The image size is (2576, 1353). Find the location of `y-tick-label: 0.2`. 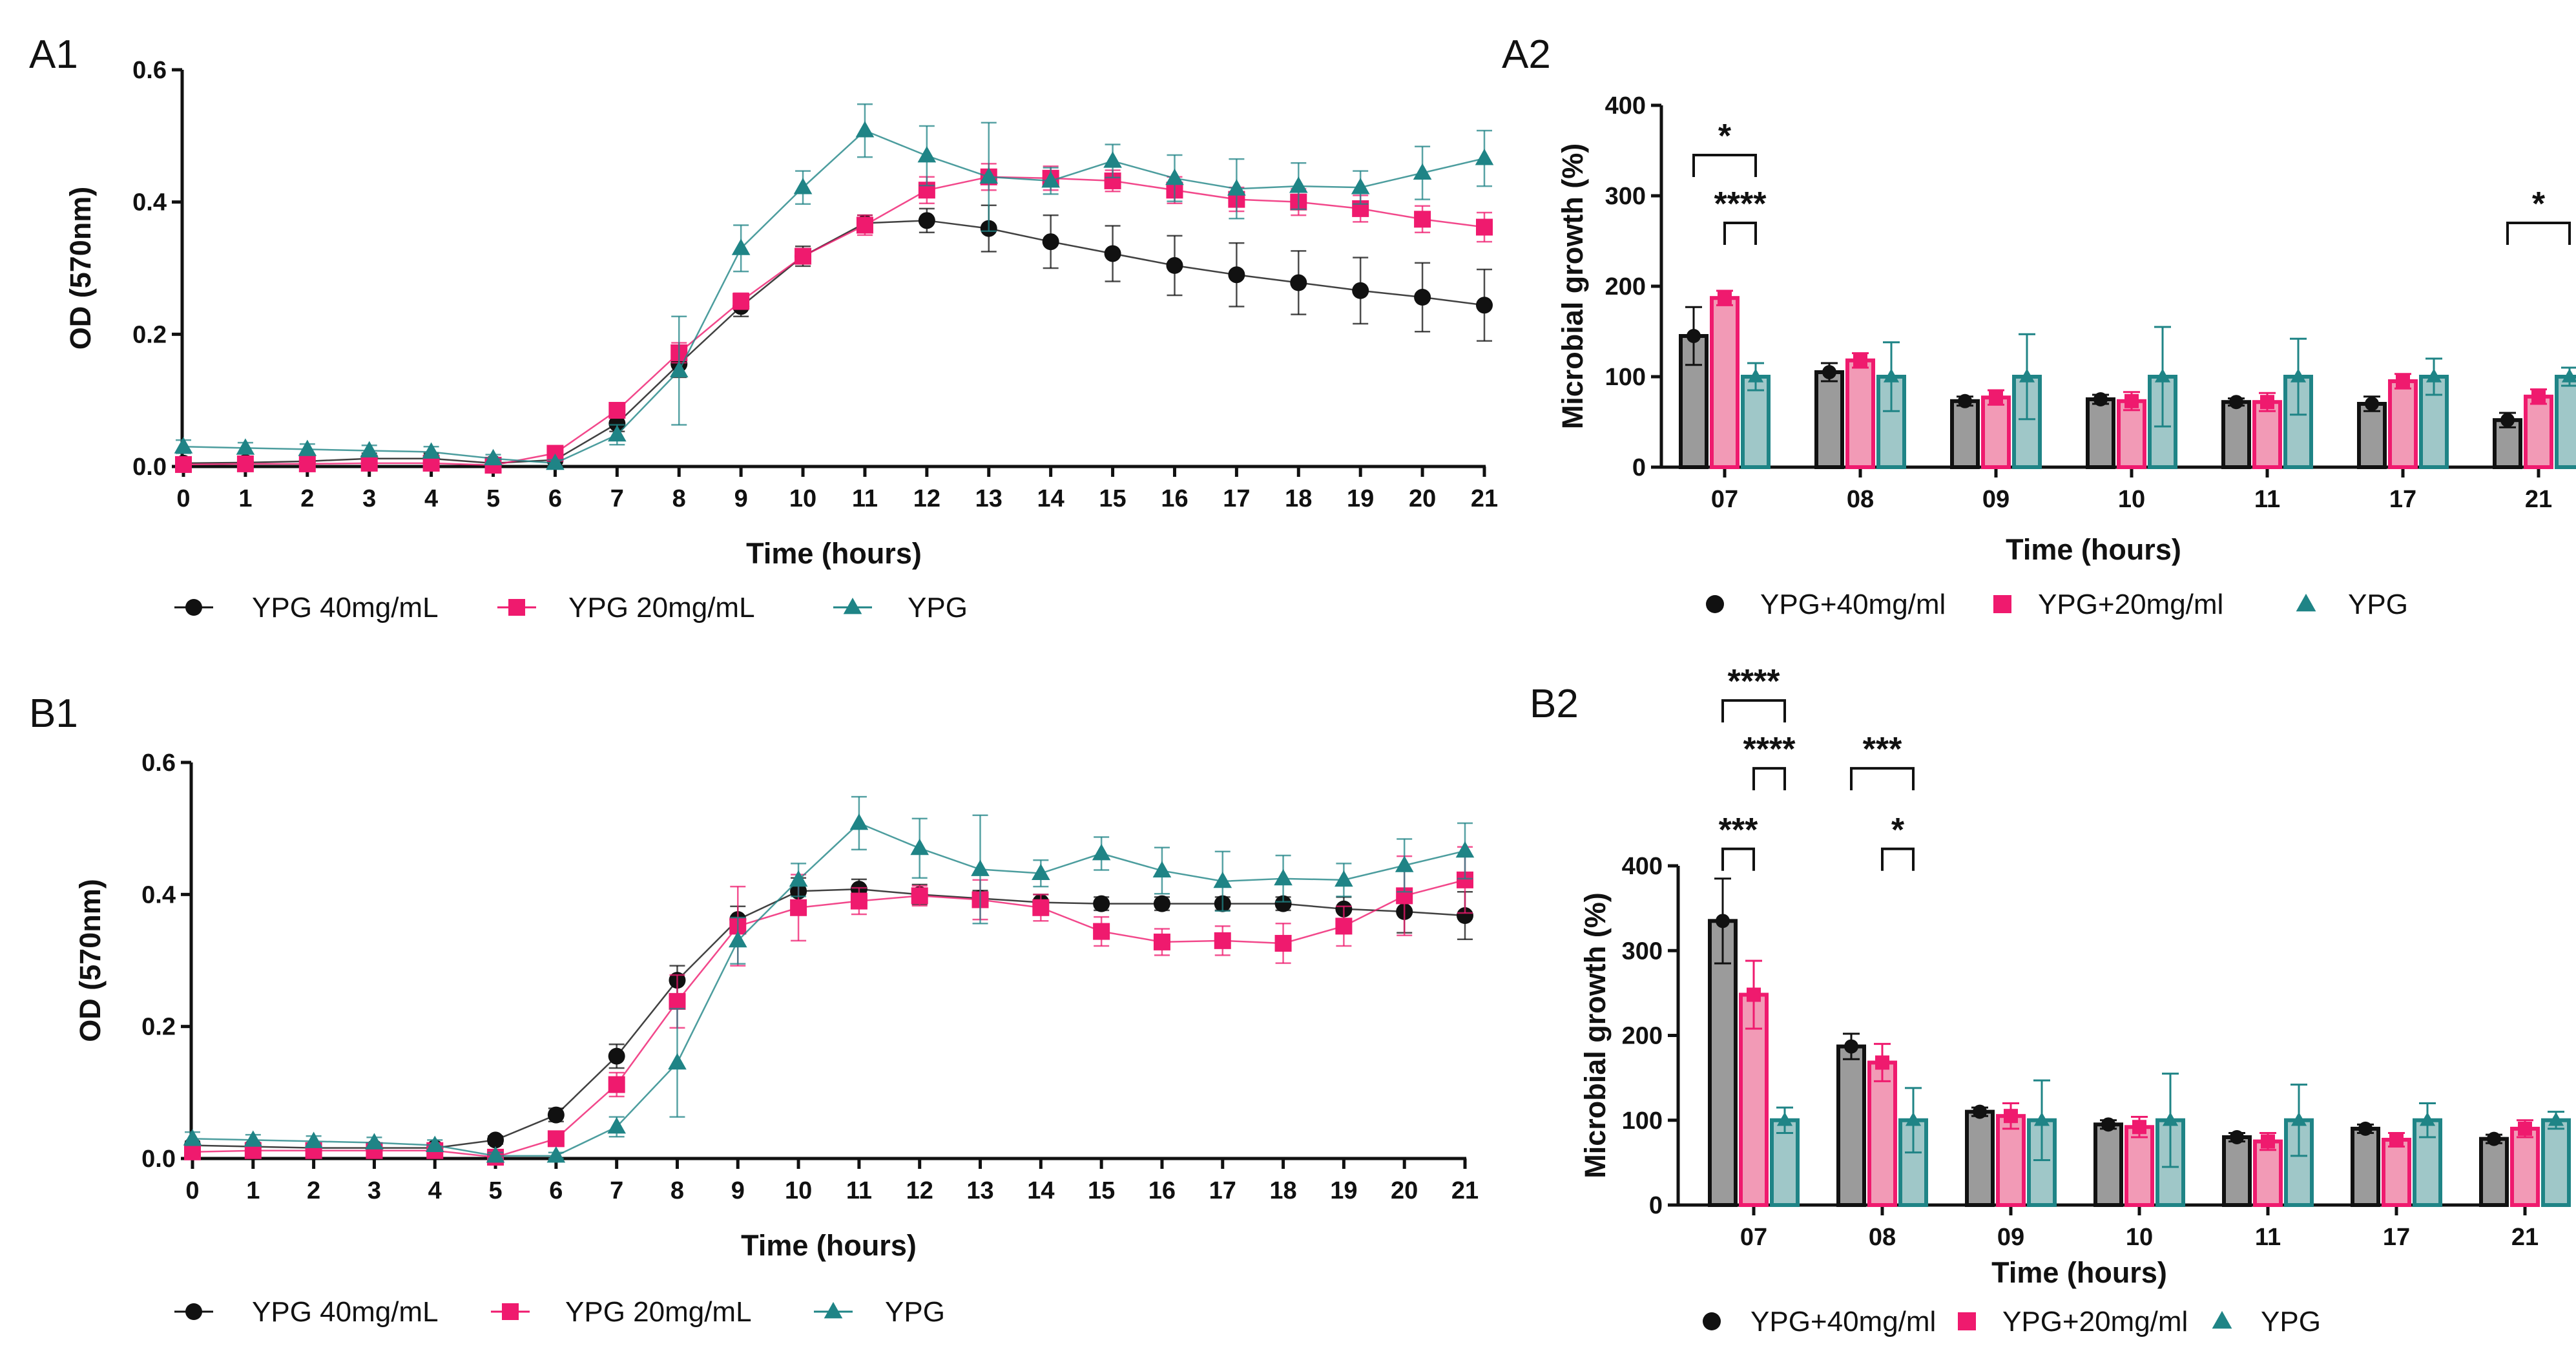

y-tick-label: 0.2 is located at coordinates (158, 1027).